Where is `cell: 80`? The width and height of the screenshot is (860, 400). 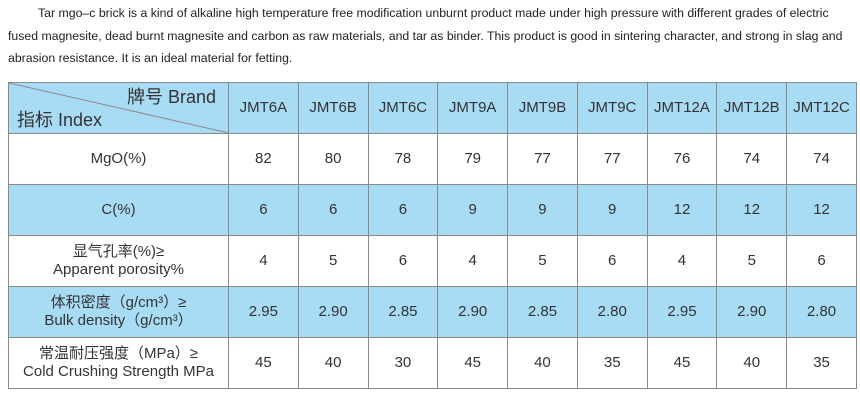 cell: 80 is located at coordinates (333, 159).